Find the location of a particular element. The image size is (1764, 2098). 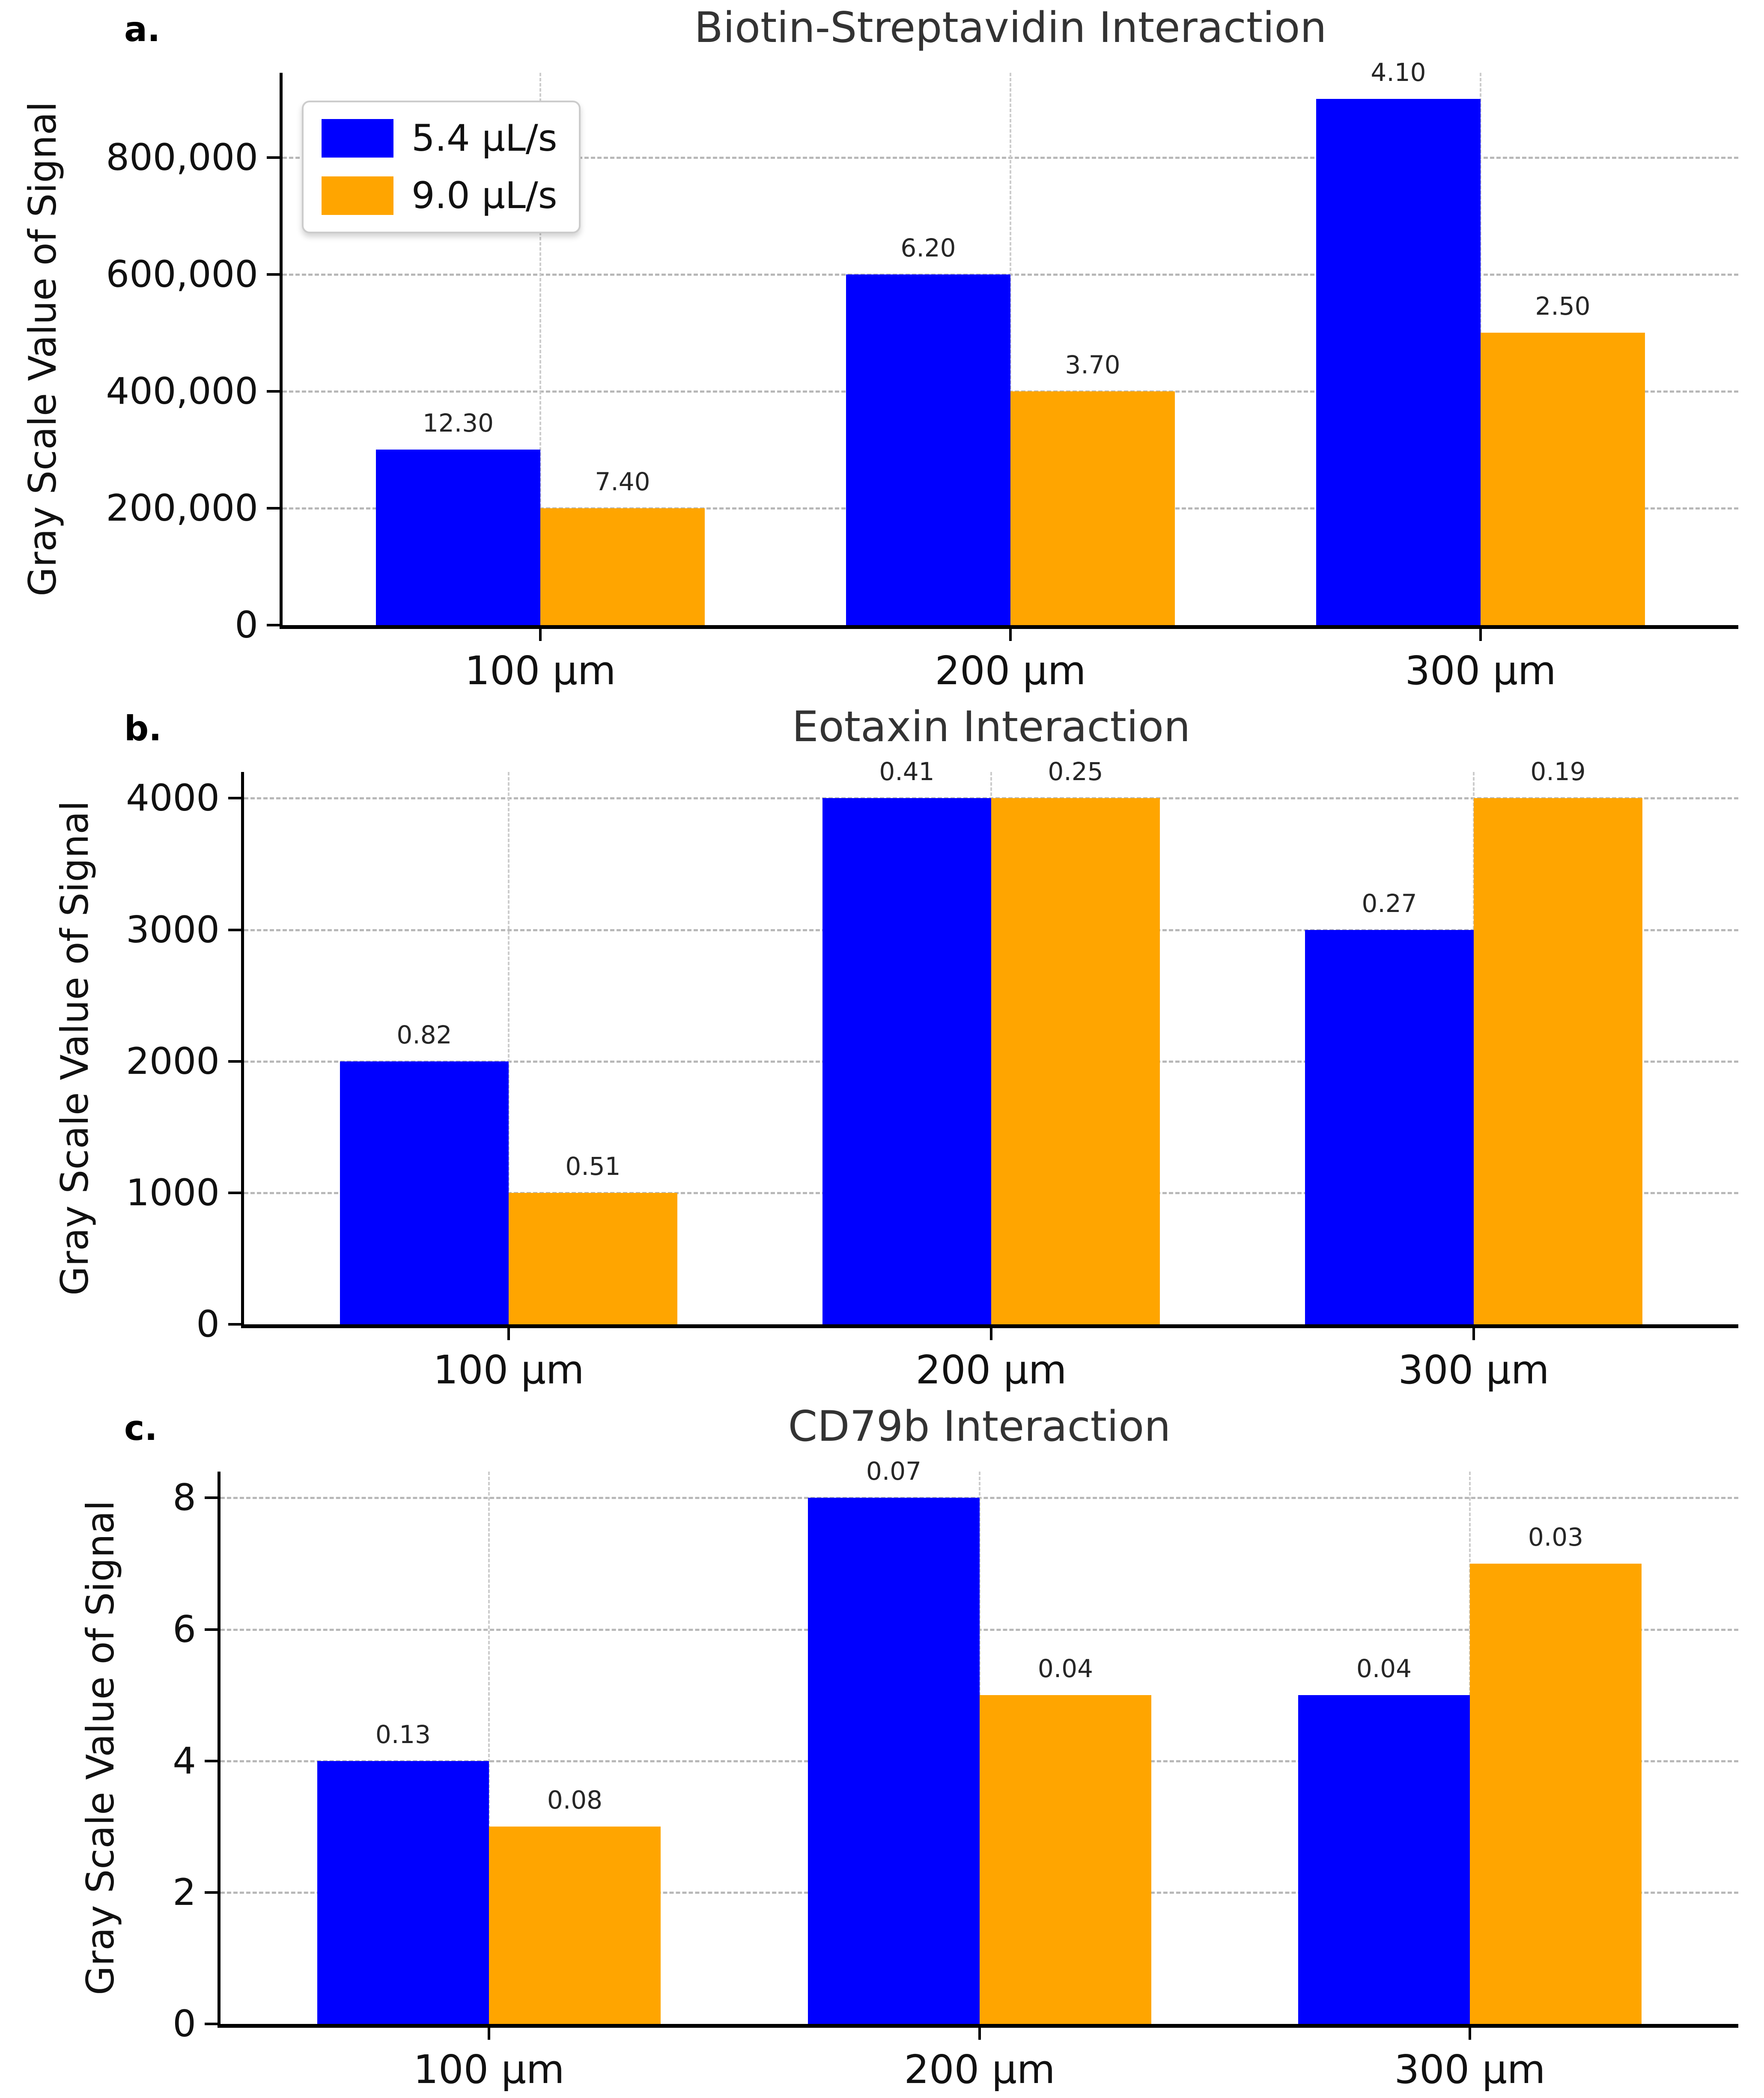

bar-label-c-100μm-s1: 0.13 is located at coordinates (403, 1734).